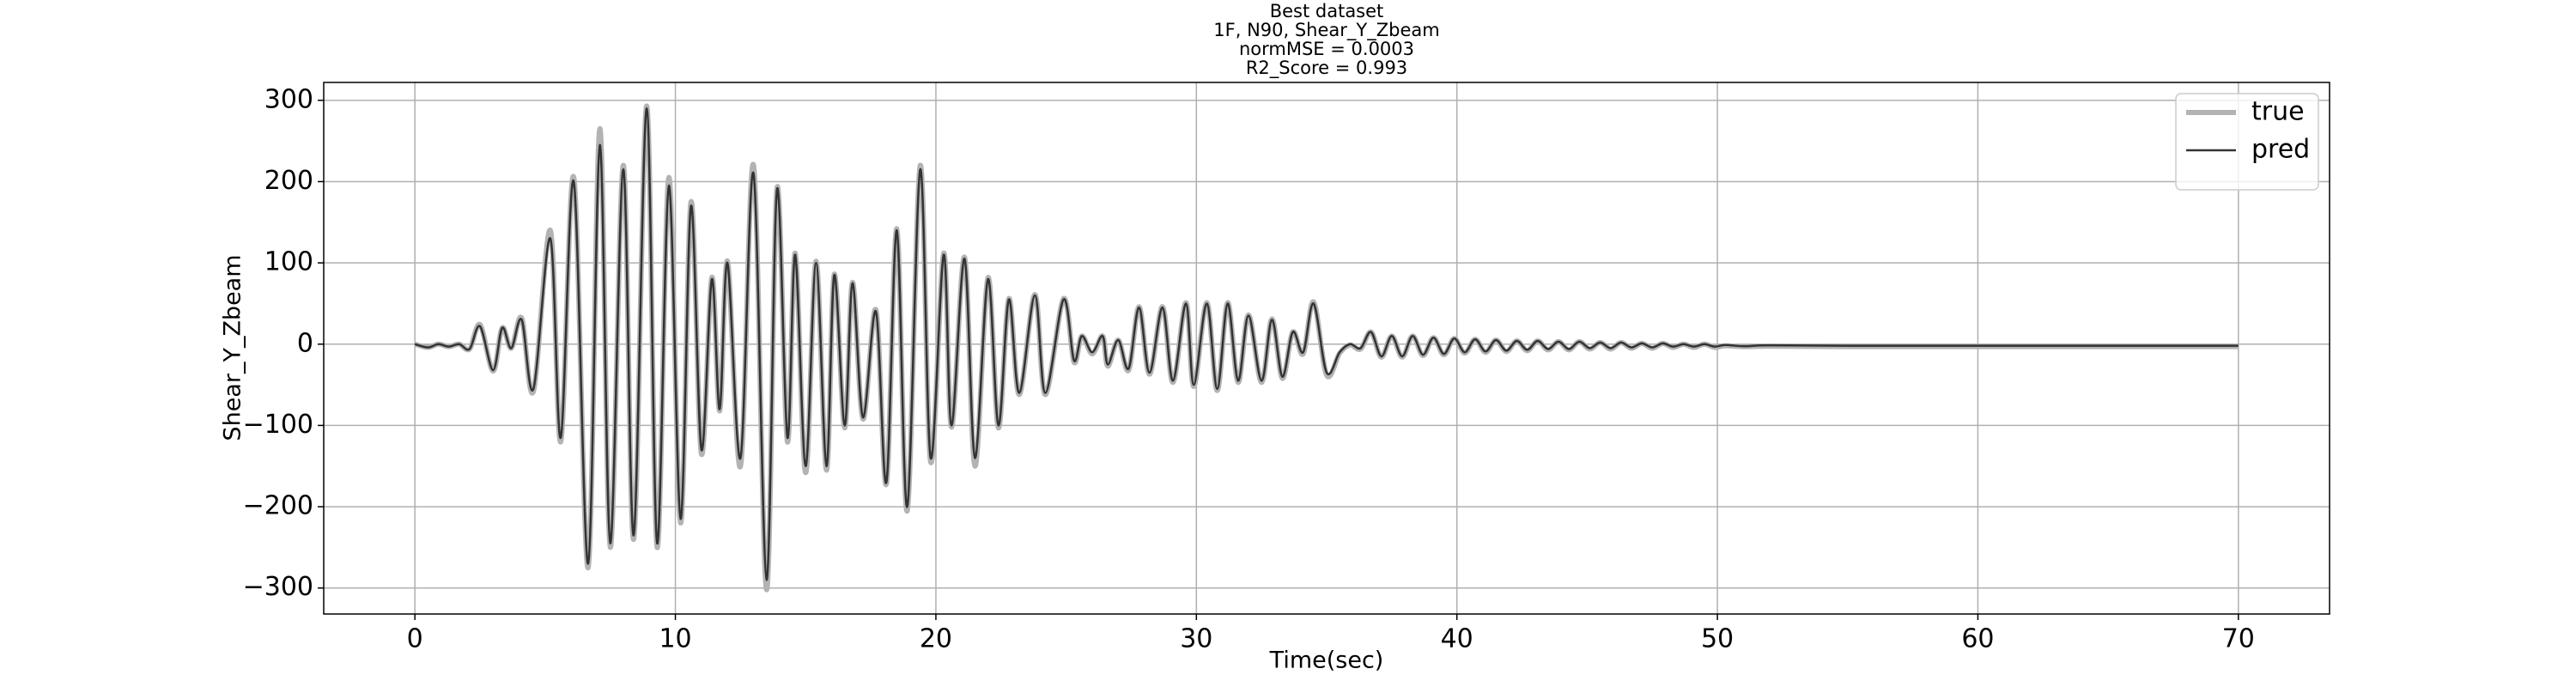  Describe the element at coordinates (2278, 112) in the screenshot. I see `legend-label: true` at that location.